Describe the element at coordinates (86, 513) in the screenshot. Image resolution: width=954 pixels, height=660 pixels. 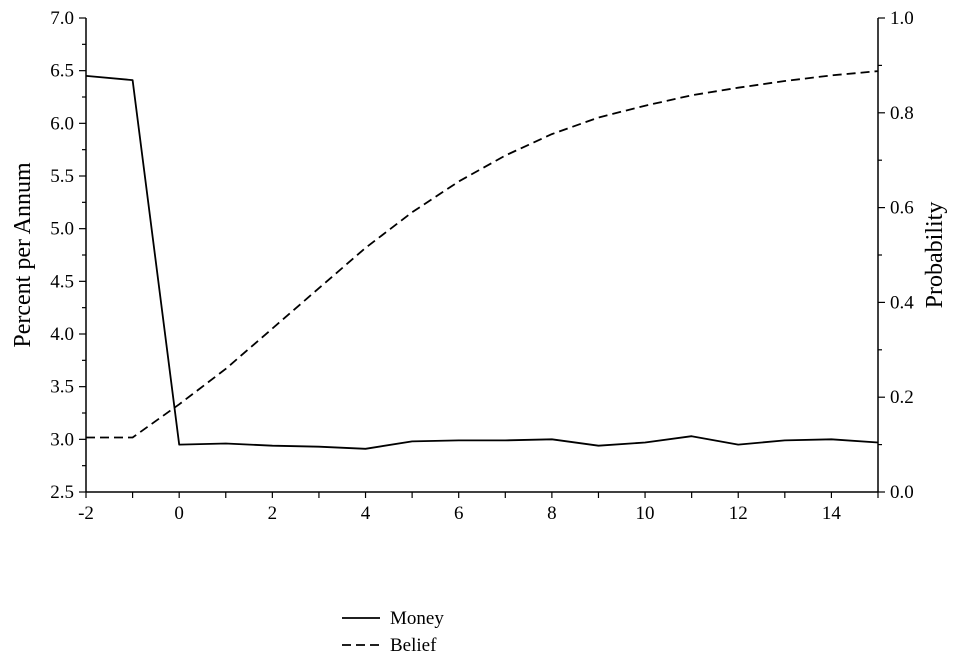
I see `x-tick-label: -2` at that location.